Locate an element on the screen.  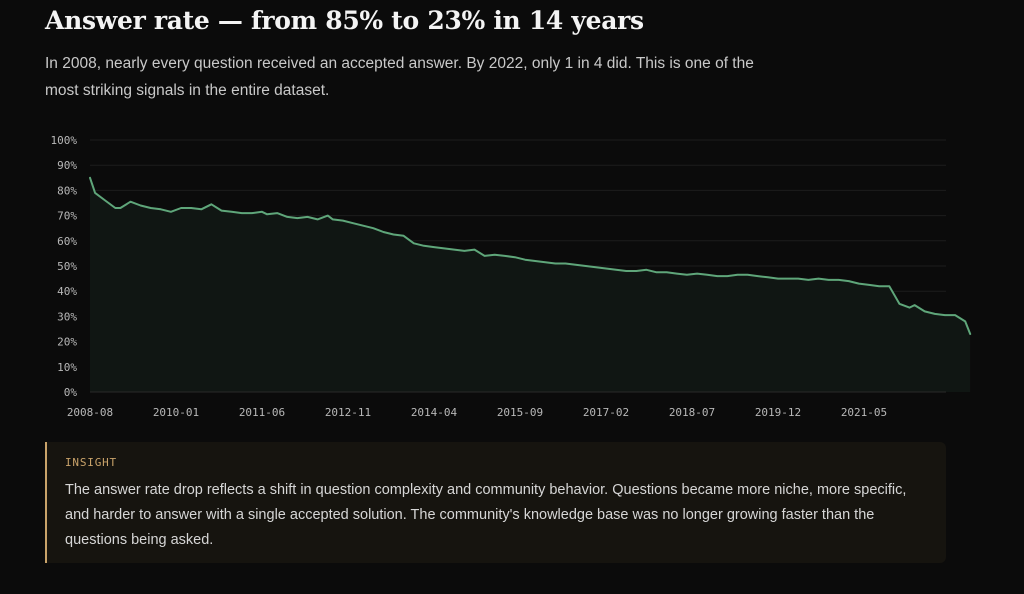
y-tick-label: 60% is located at coordinates (67, 241).